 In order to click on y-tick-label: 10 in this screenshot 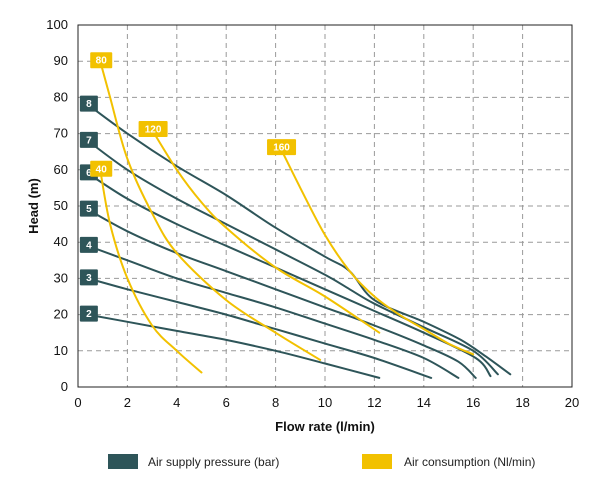, I will do `click(61, 350)`.